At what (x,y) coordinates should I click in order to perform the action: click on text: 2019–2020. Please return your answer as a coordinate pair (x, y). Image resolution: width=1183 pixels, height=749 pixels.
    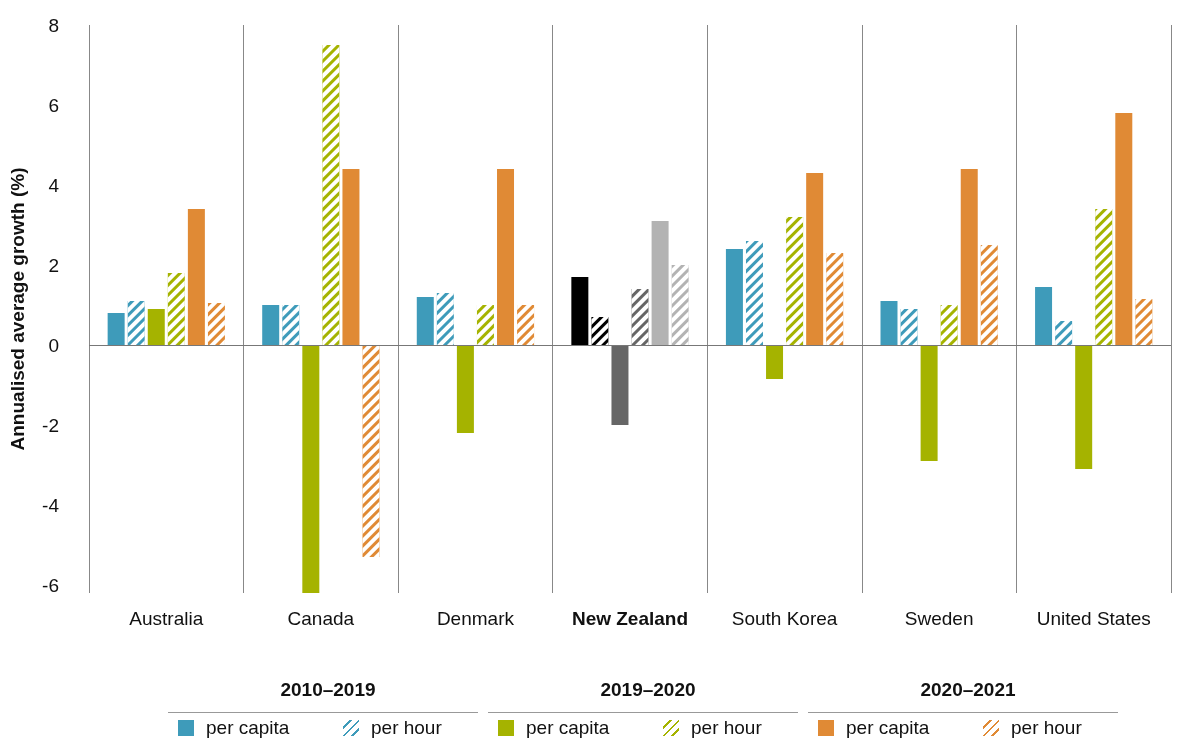
    Looking at the image, I should click on (648, 690).